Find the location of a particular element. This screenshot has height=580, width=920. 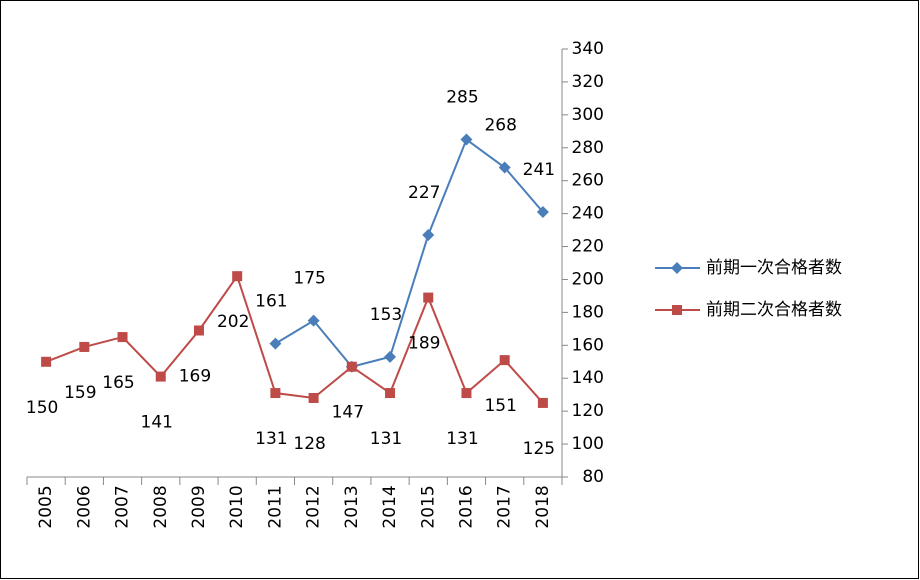

y-tick-label: 340 is located at coordinates (588, 49).